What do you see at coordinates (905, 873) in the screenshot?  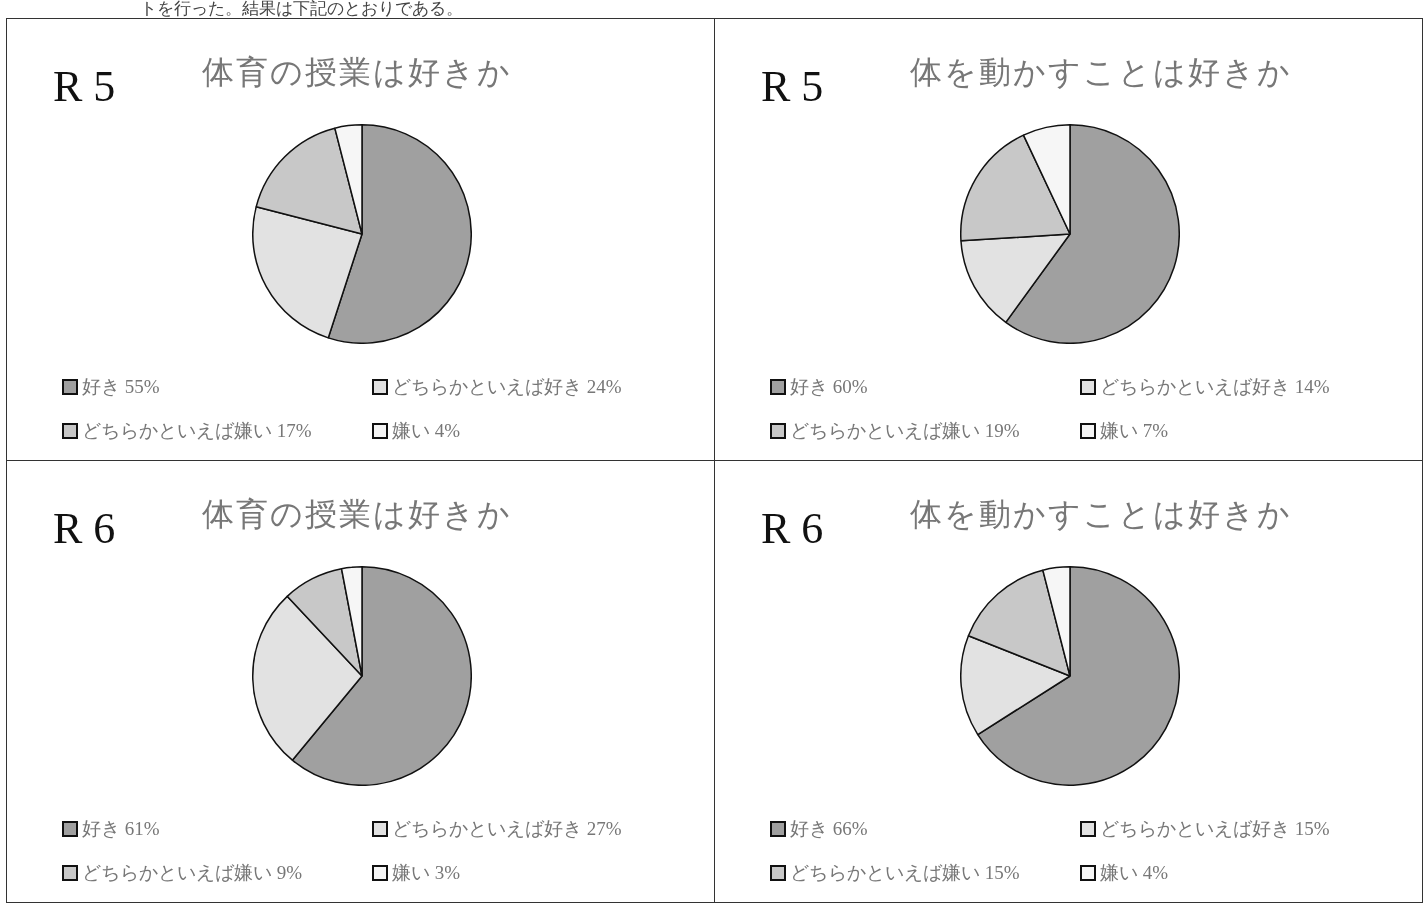 I see `legend-label: どちらかといえば嫌い 15%` at bounding box center [905, 873].